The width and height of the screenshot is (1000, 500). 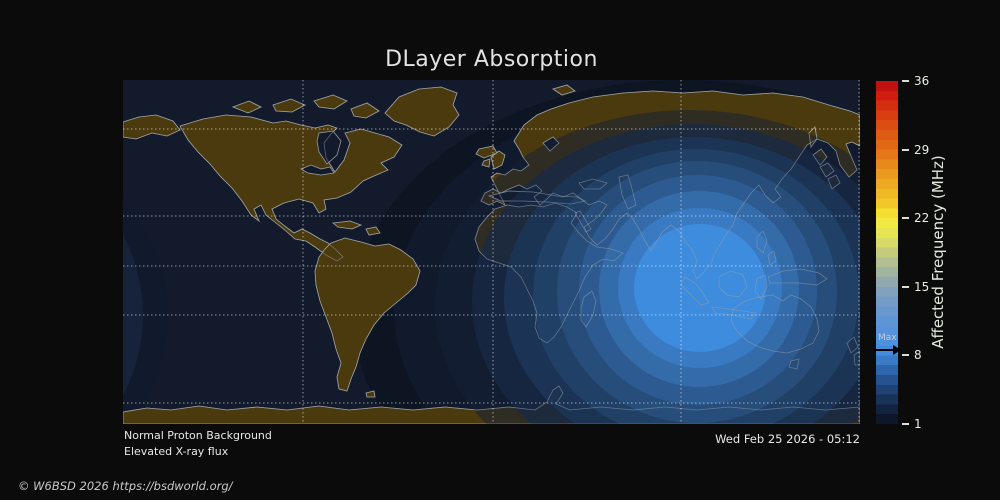 What do you see at coordinates (918, 355) in the screenshot?
I see `colorbar-tick-label: 8` at bounding box center [918, 355].